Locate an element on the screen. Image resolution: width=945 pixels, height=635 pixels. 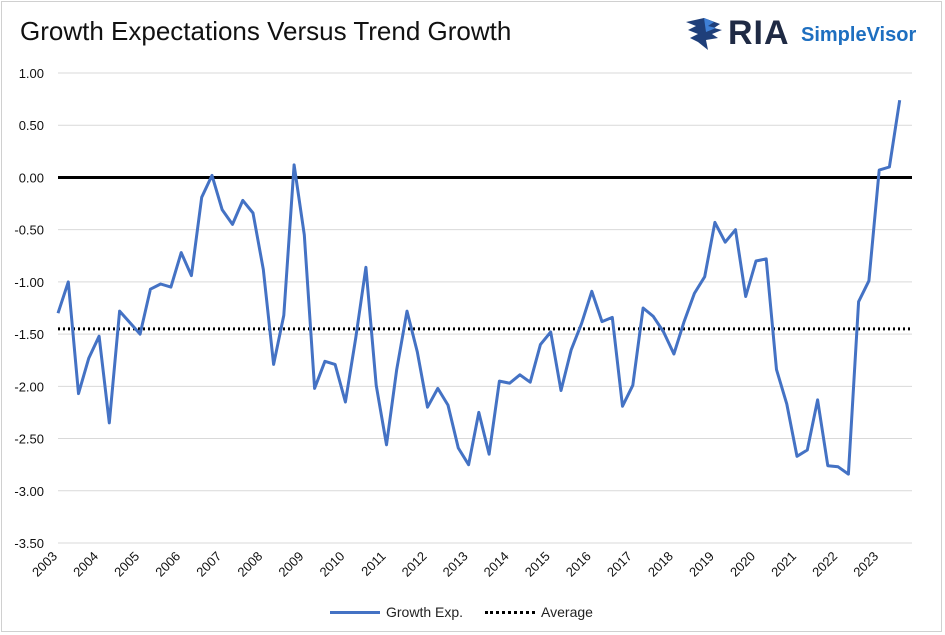
brand-logo: RIA SimpleVisor is located at coordinates (806, 34).